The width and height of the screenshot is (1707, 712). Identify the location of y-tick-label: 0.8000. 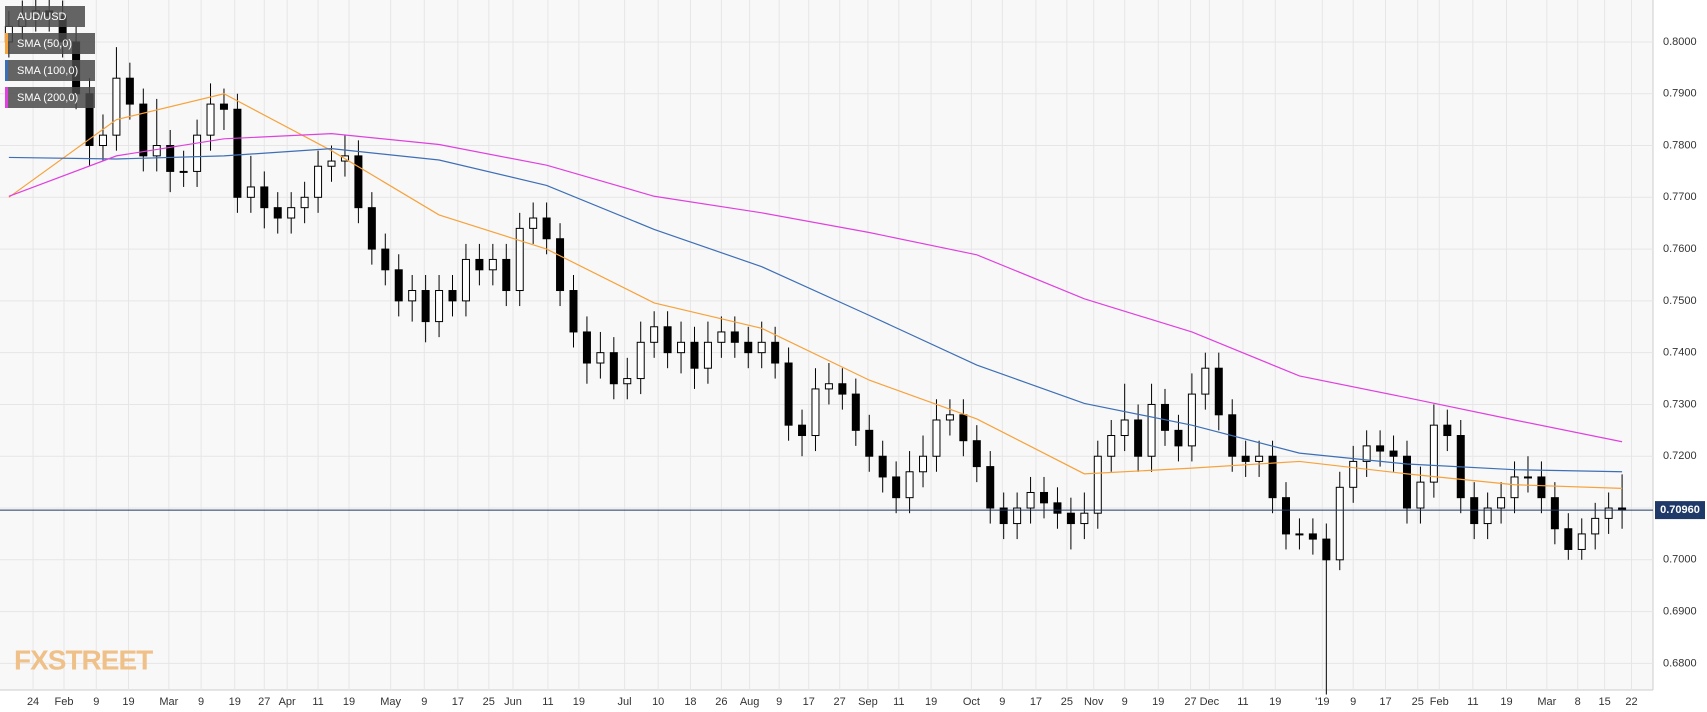
(1680, 42).